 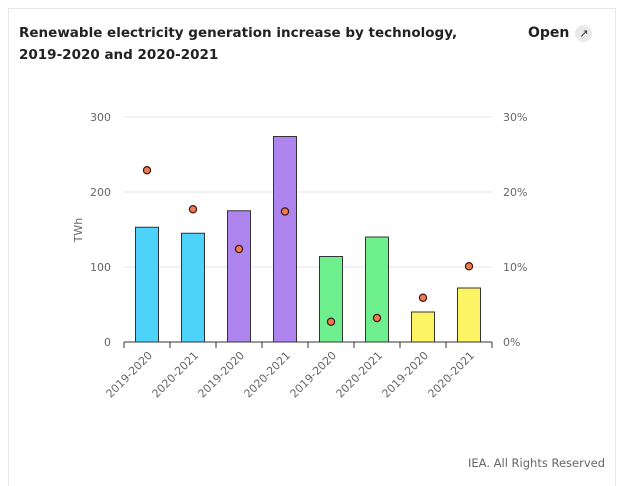 I want to click on open-button: Open ↗, so click(x=560, y=33).